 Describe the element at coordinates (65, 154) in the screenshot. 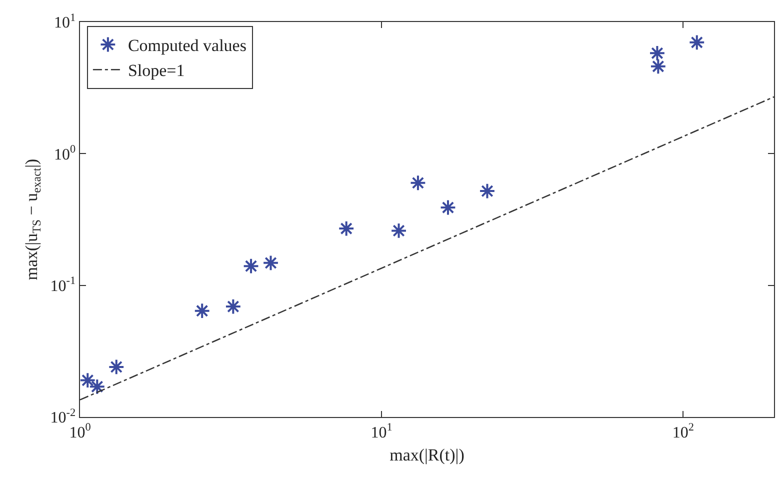

I see `y-tick-label: 10$^{0}$` at that location.